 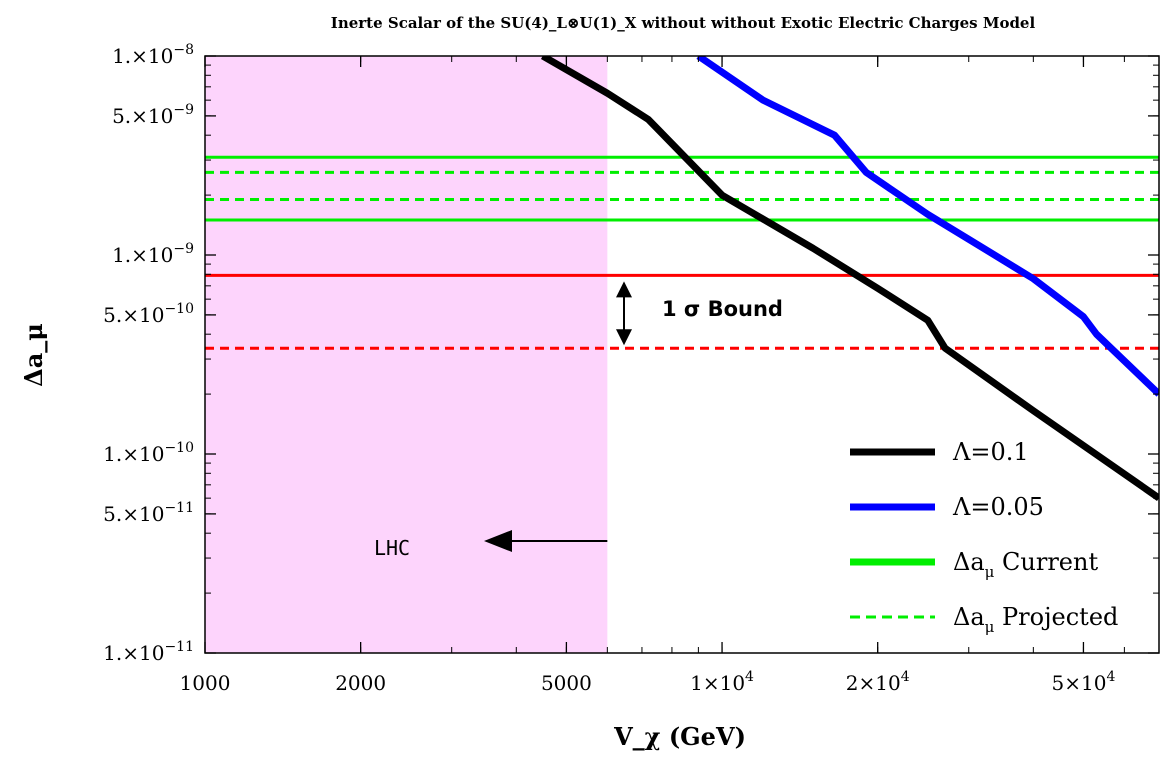 I want to click on legend-label-3: Δaμ Projected, so click(x=1035, y=619).